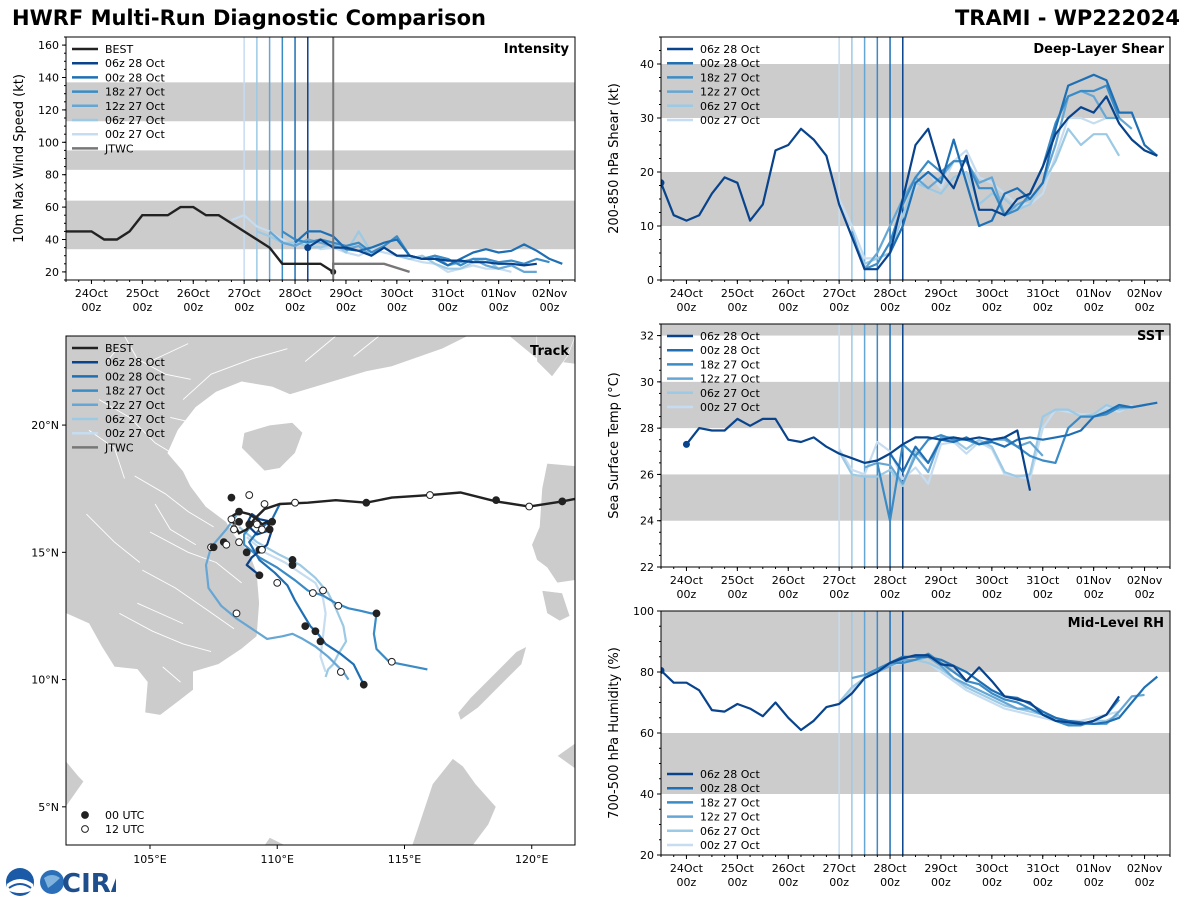  Describe the element at coordinates (531, 859) in the screenshot. I see `lon-tick-label: 120°E` at that location.